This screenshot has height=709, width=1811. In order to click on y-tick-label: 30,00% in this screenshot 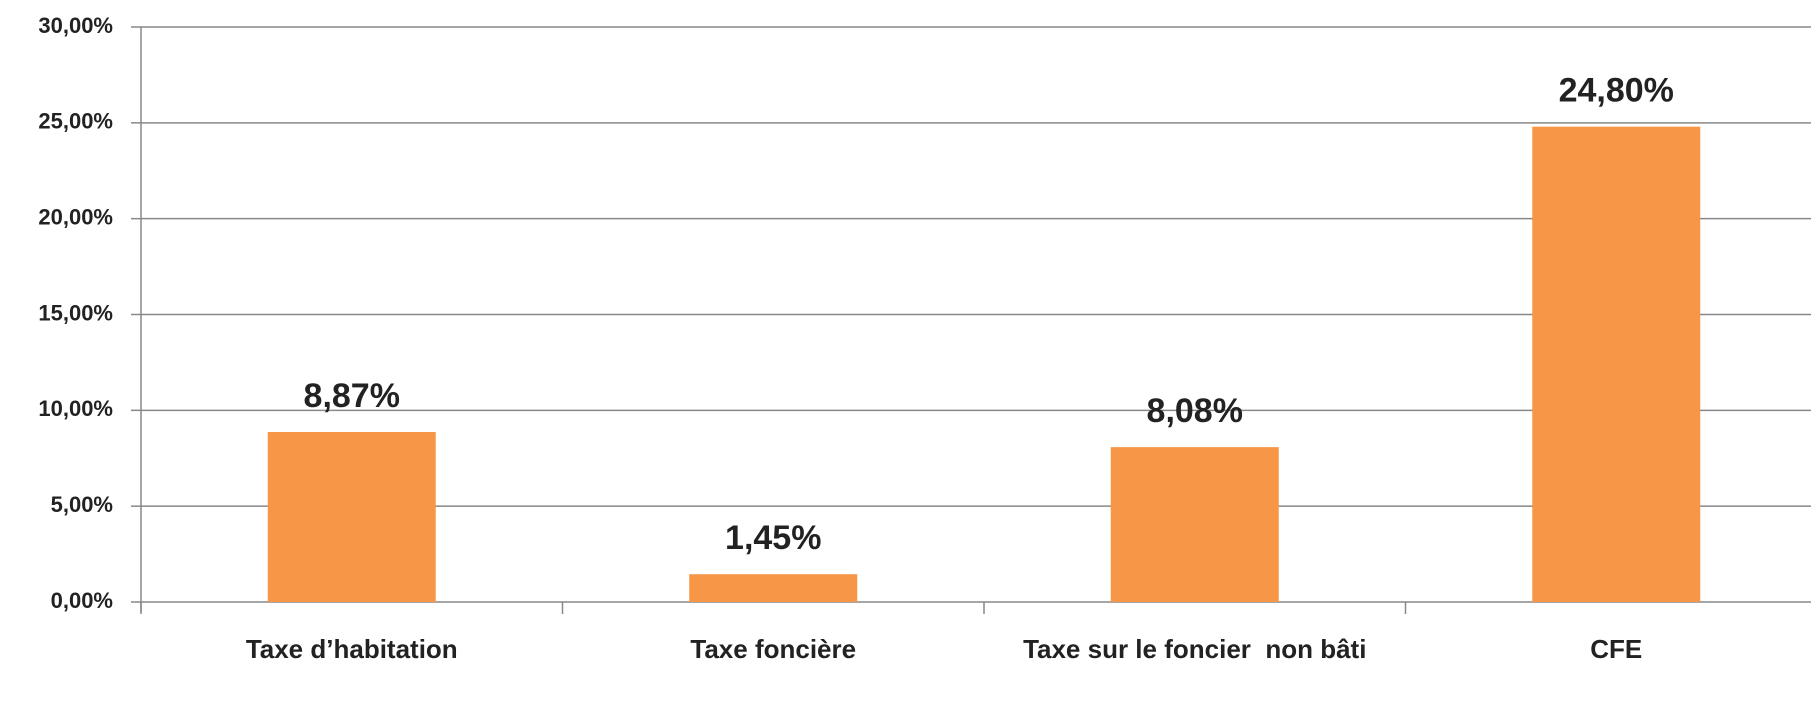, I will do `click(75, 25)`.